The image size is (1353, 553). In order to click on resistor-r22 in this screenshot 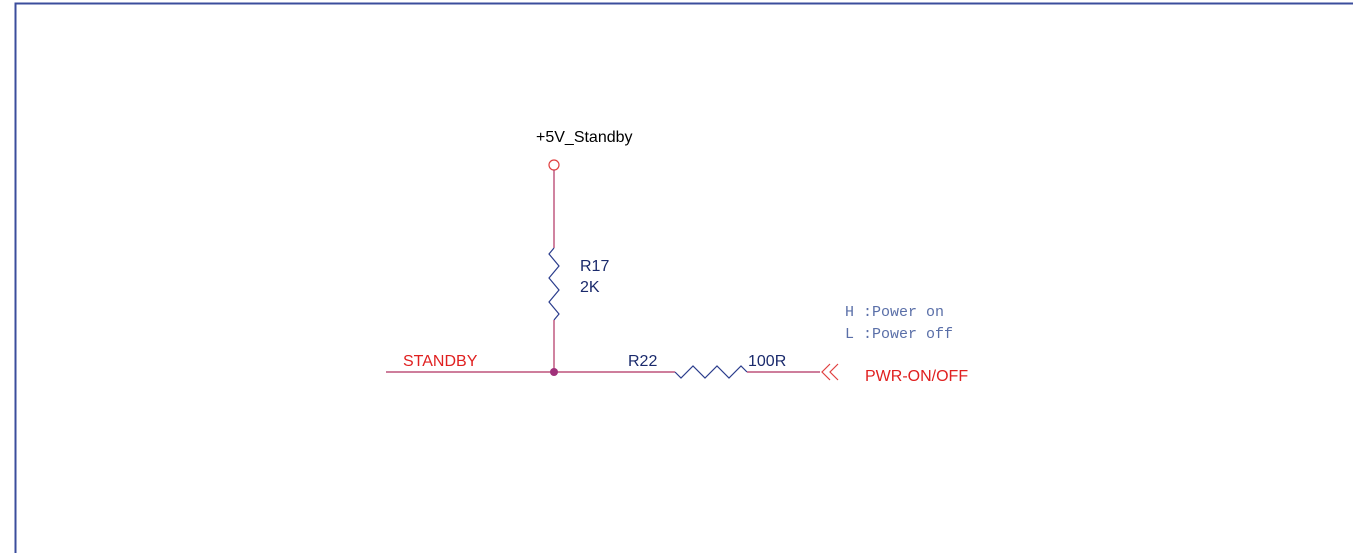, I will do `click(711, 372)`.